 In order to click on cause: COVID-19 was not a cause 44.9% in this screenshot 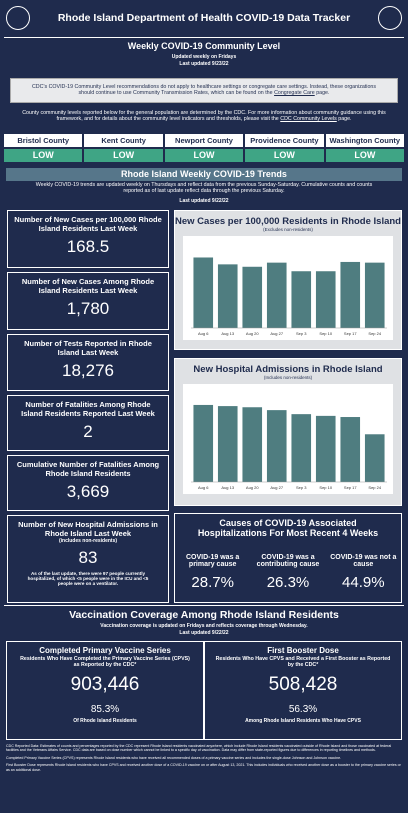, I will do `click(363, 572)`.